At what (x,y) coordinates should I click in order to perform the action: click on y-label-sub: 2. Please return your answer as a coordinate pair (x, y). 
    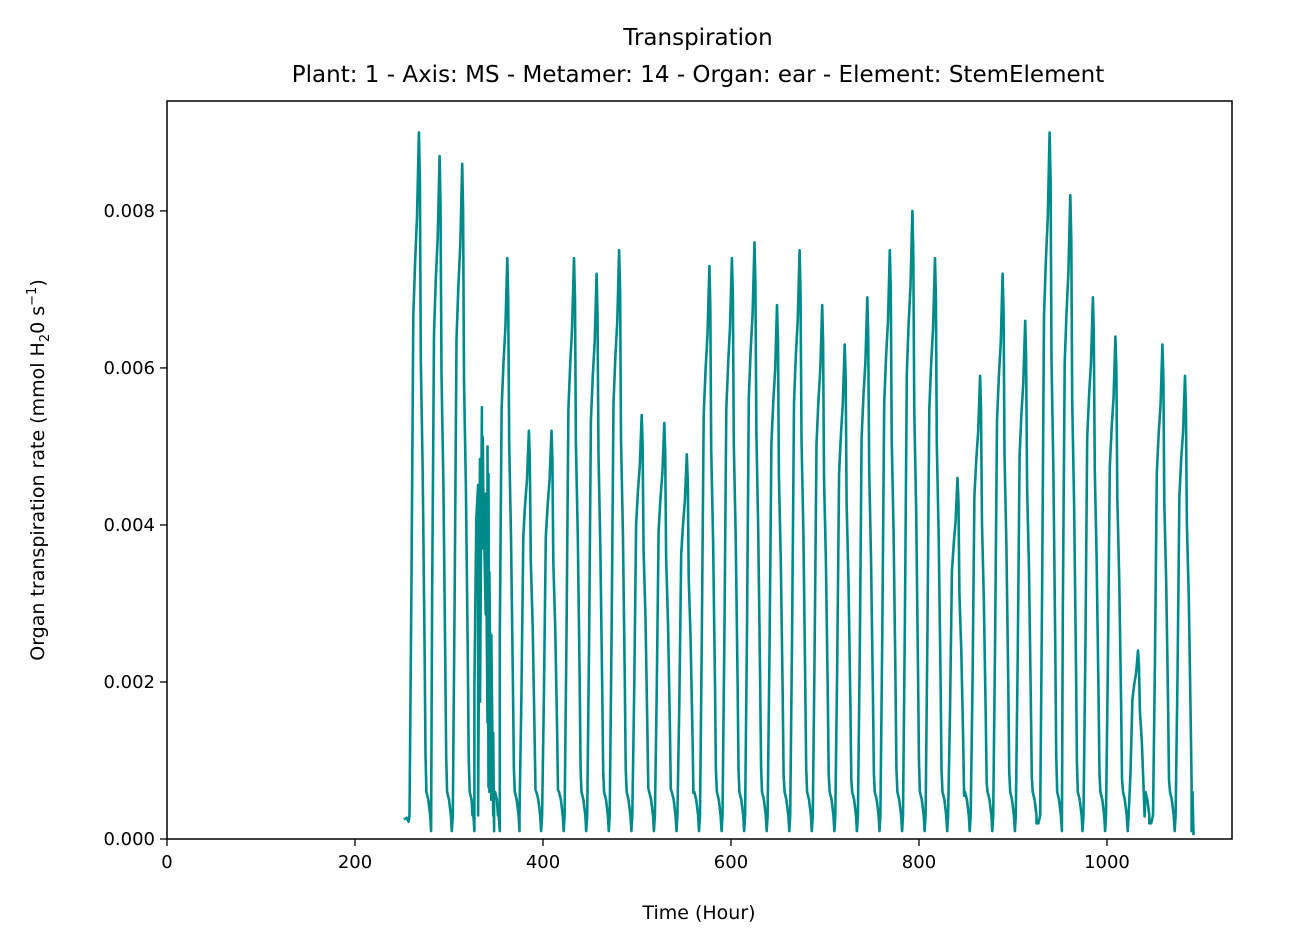
    Looking at the image, I should click on (45, 338).